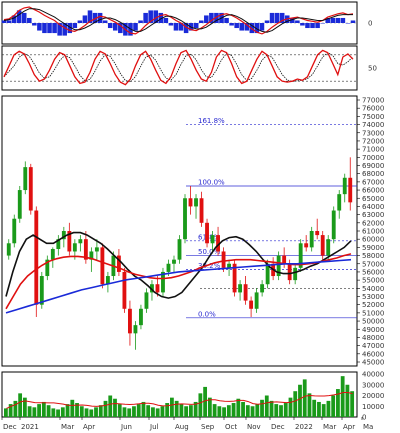 Image resolution: width=400 pixels, height=433 pixels. I want to click on price-tick-label: 54000, so click(373, 289).